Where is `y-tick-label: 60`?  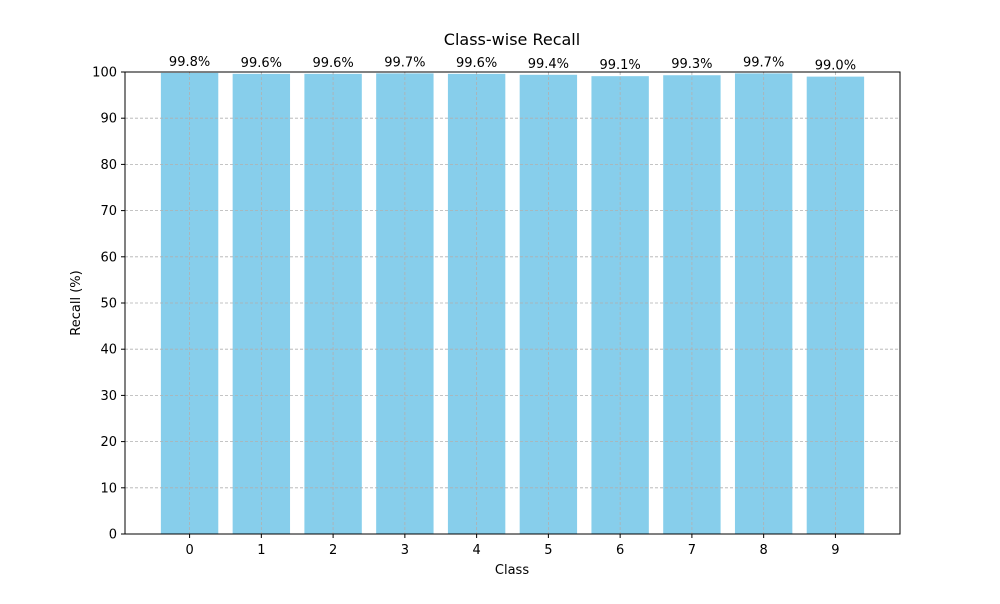
y-tick-label: 60 is located at coordinates (108, 257).